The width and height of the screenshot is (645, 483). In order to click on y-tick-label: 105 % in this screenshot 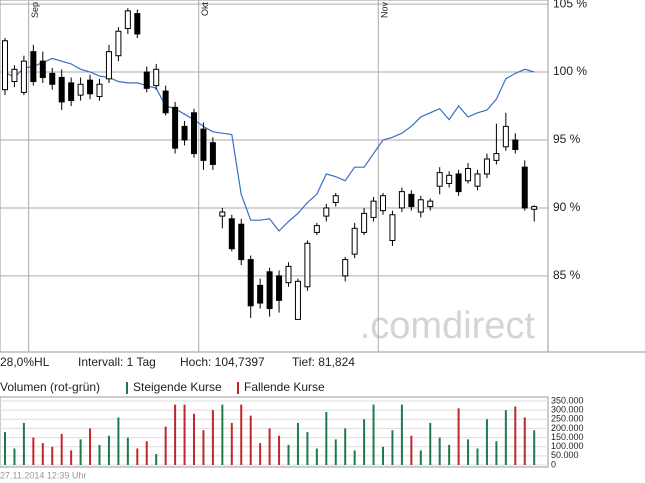, I will do `click(570, 5)`.